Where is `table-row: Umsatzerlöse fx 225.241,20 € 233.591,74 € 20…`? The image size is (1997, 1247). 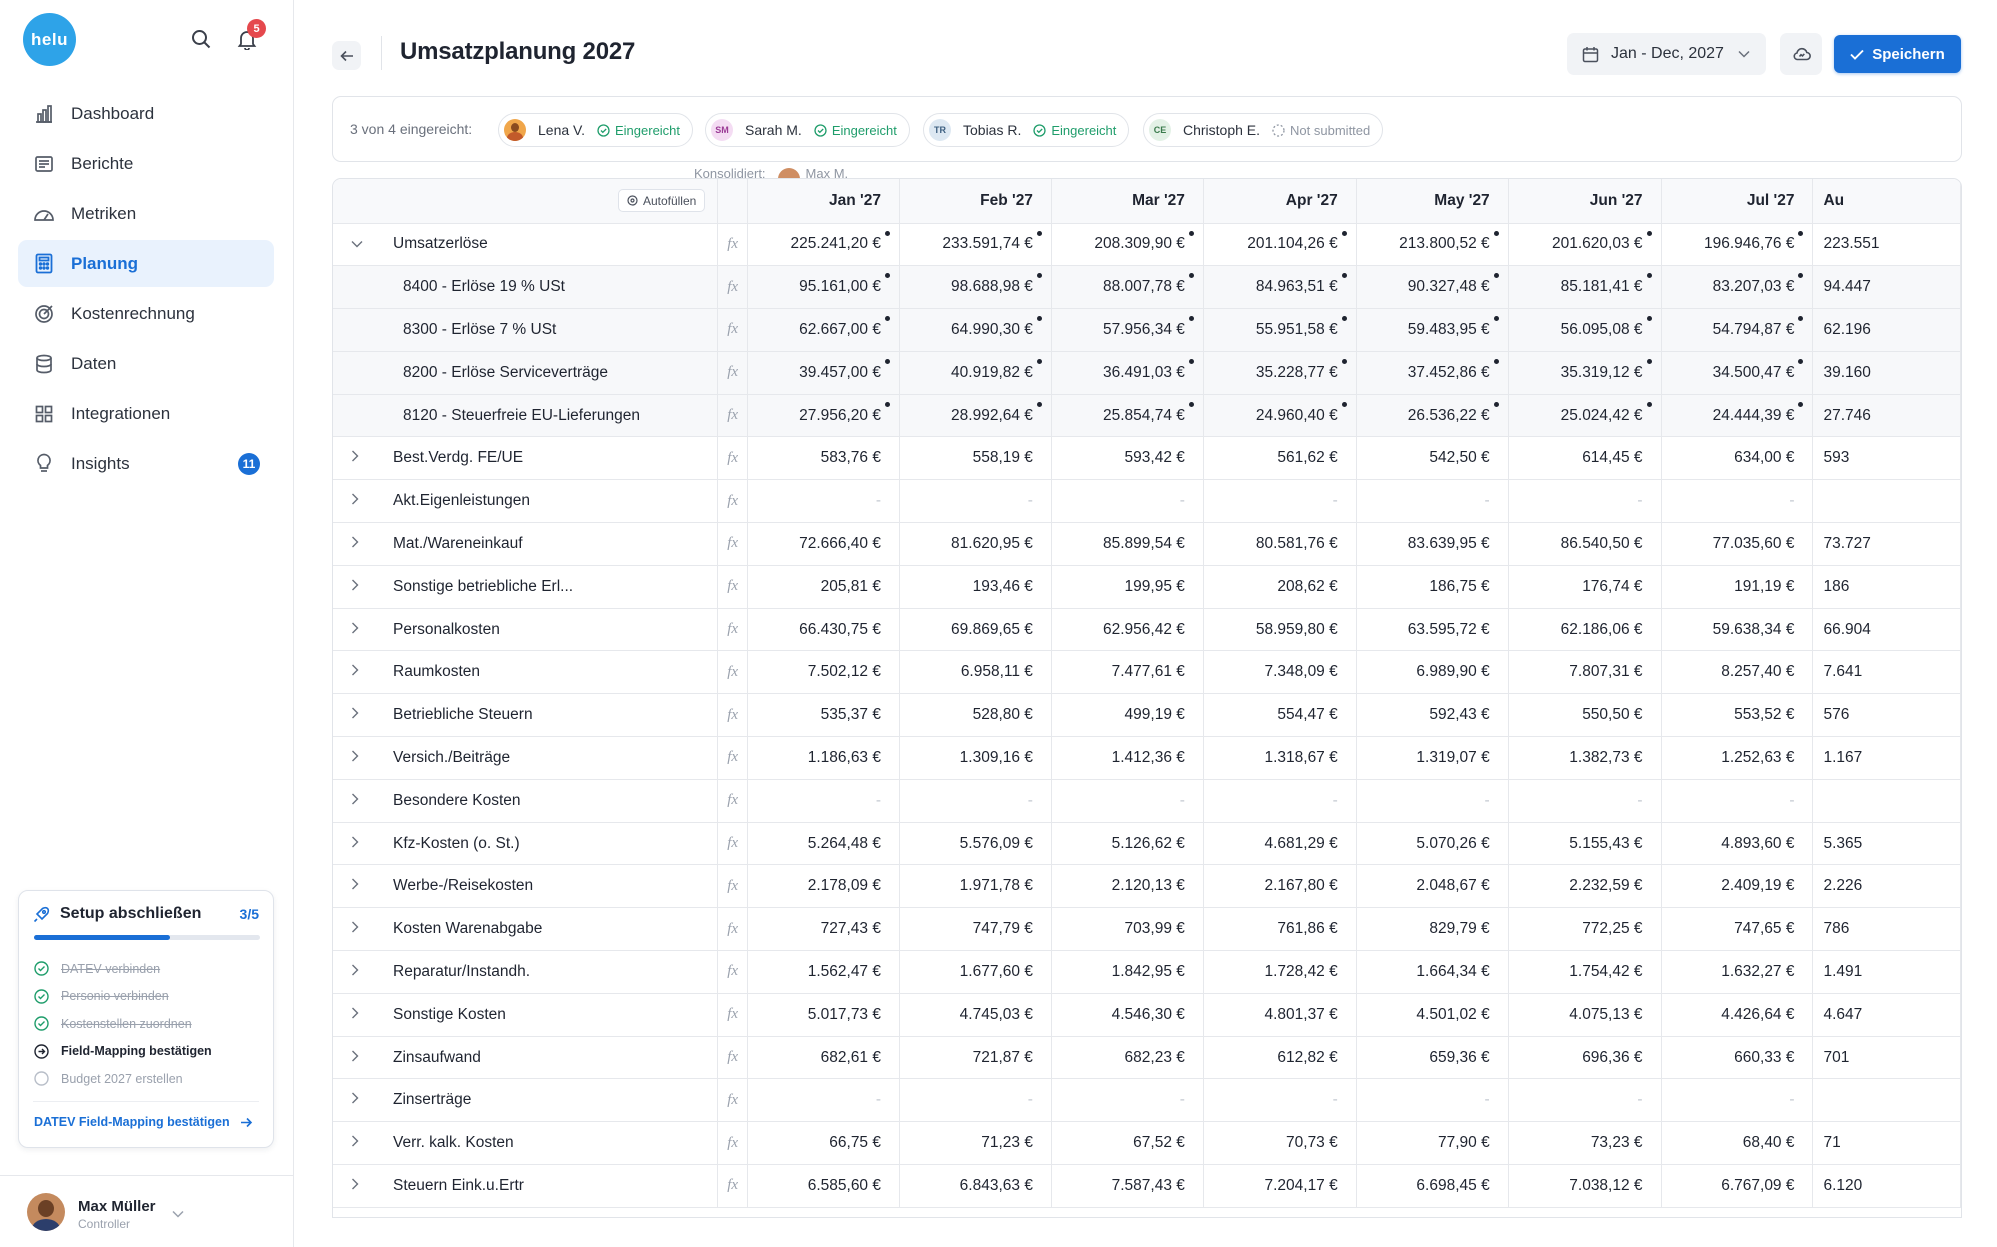
table-row: Umsatzerlöse fx 225.241,20 € 233.591,74 € 20… is located at coordinates (1147, 245).